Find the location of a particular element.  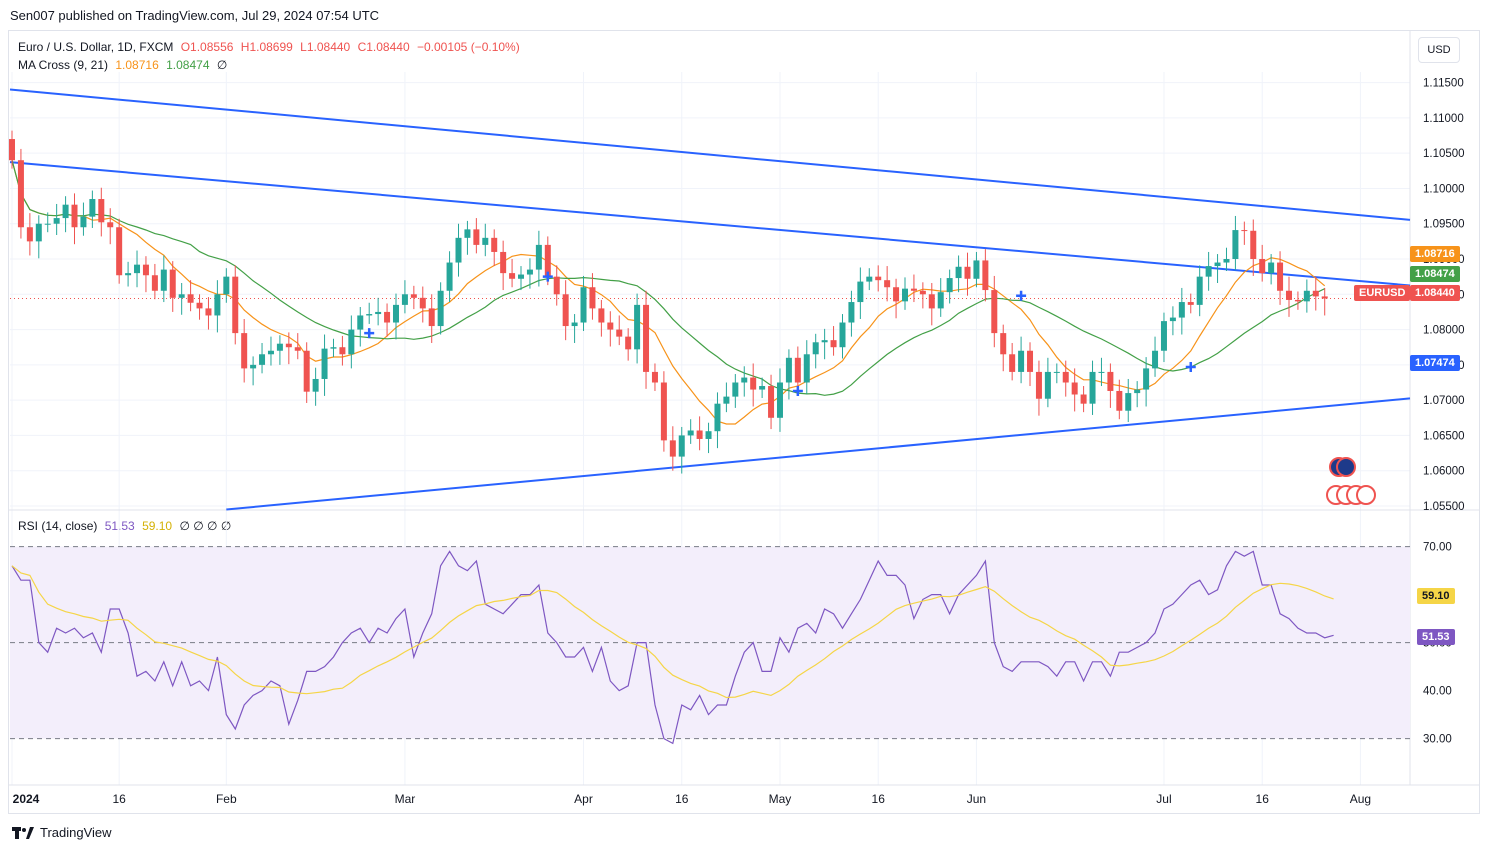

ma-slow-value: 1.08474 is located at coordinates (188, 65).